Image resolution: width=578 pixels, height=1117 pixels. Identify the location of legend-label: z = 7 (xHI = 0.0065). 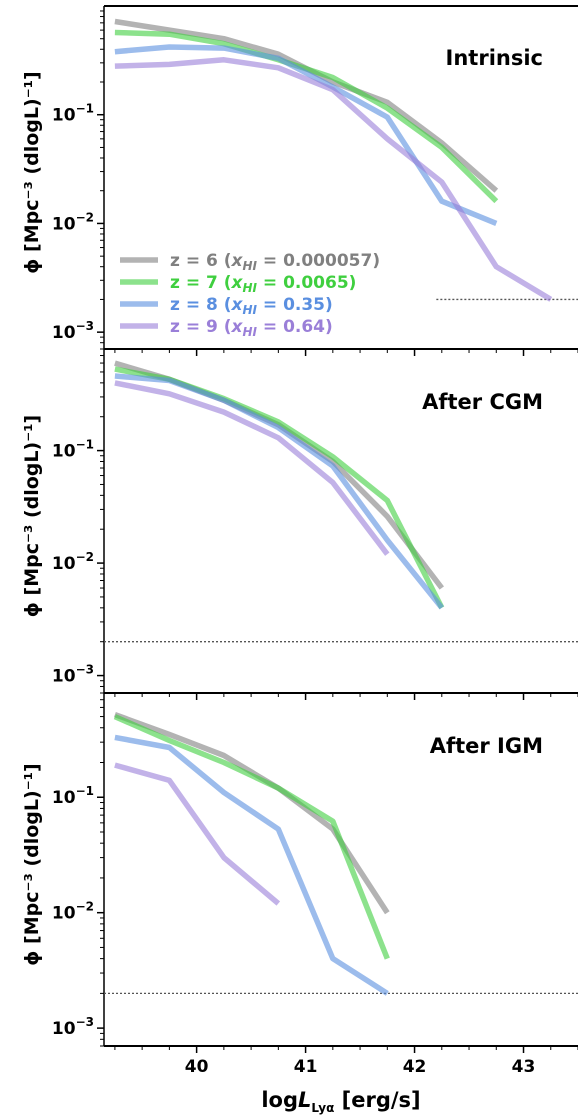
(263, 284).